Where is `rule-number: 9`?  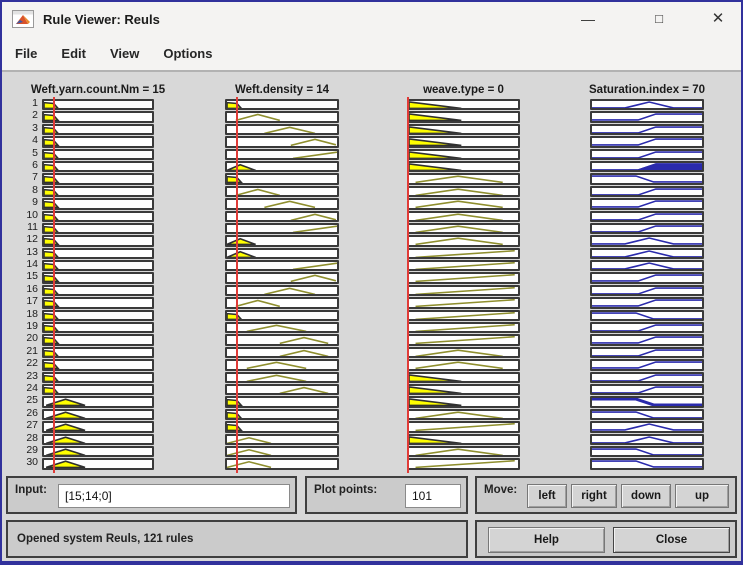 rule-number: 9 is located at coordinates (35, 202).